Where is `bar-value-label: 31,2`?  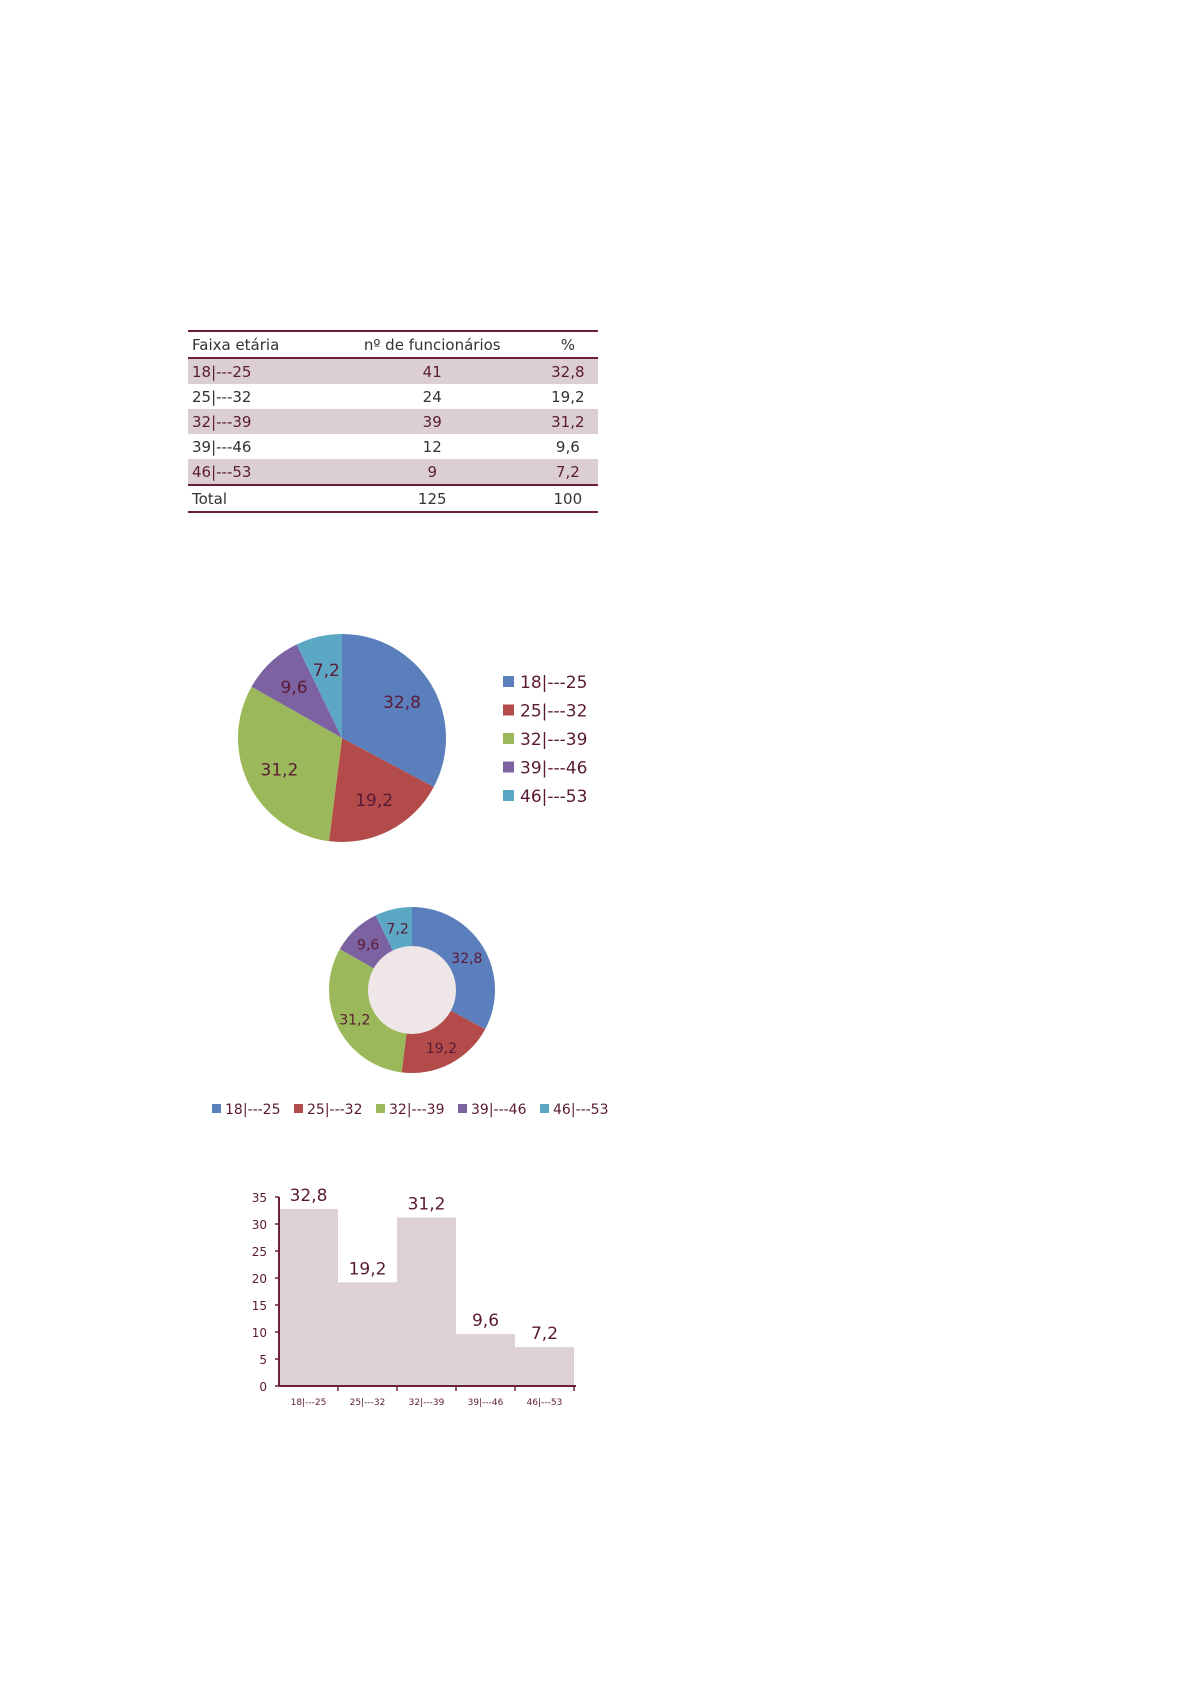 bar-value-label: 31,2 is located at coordinates (427, 1205).